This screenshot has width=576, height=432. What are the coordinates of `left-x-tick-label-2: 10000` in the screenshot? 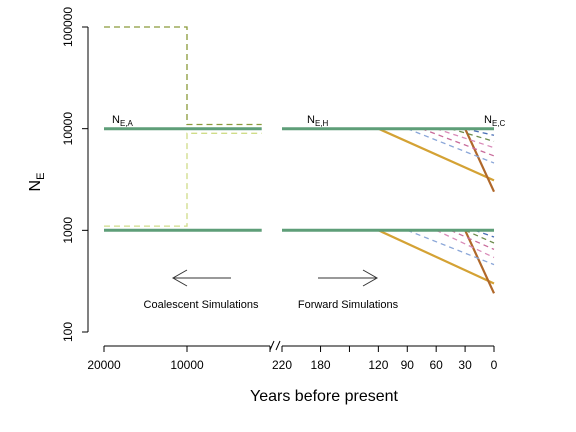 It's located at (187, 365).